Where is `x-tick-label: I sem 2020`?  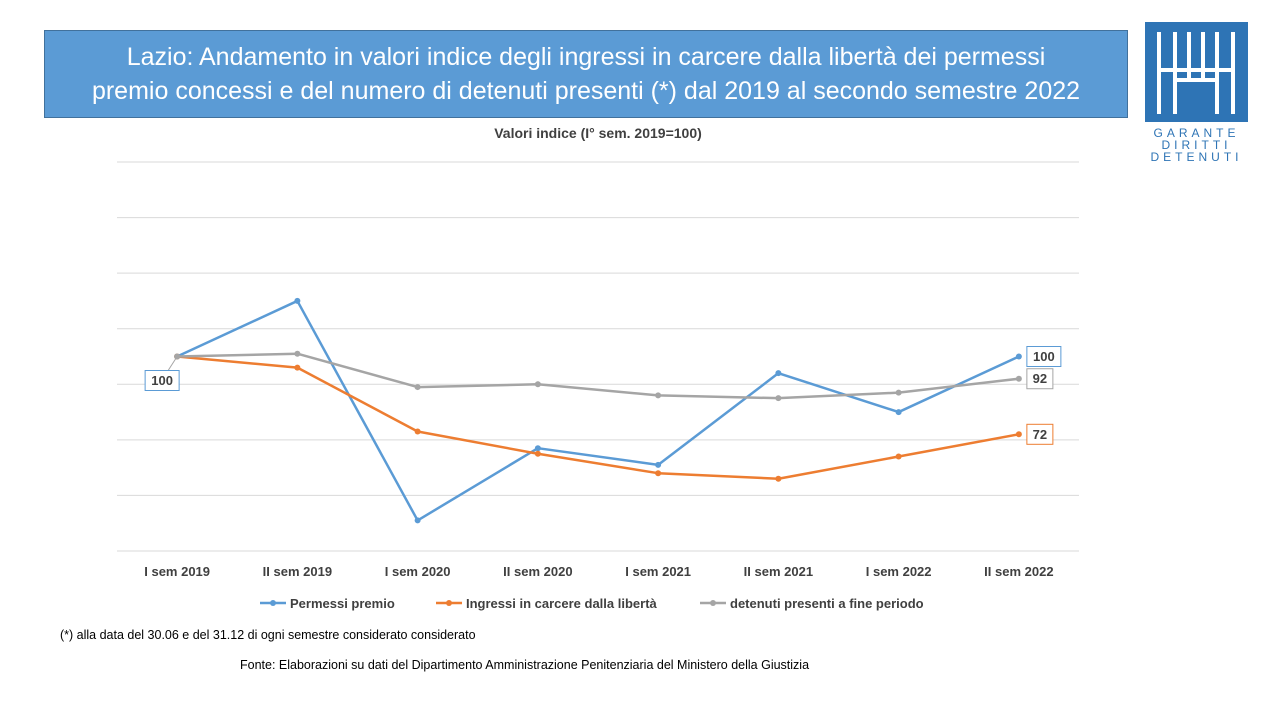 x-tick-label: I sem 2020 is located at coordinates (418, 571).